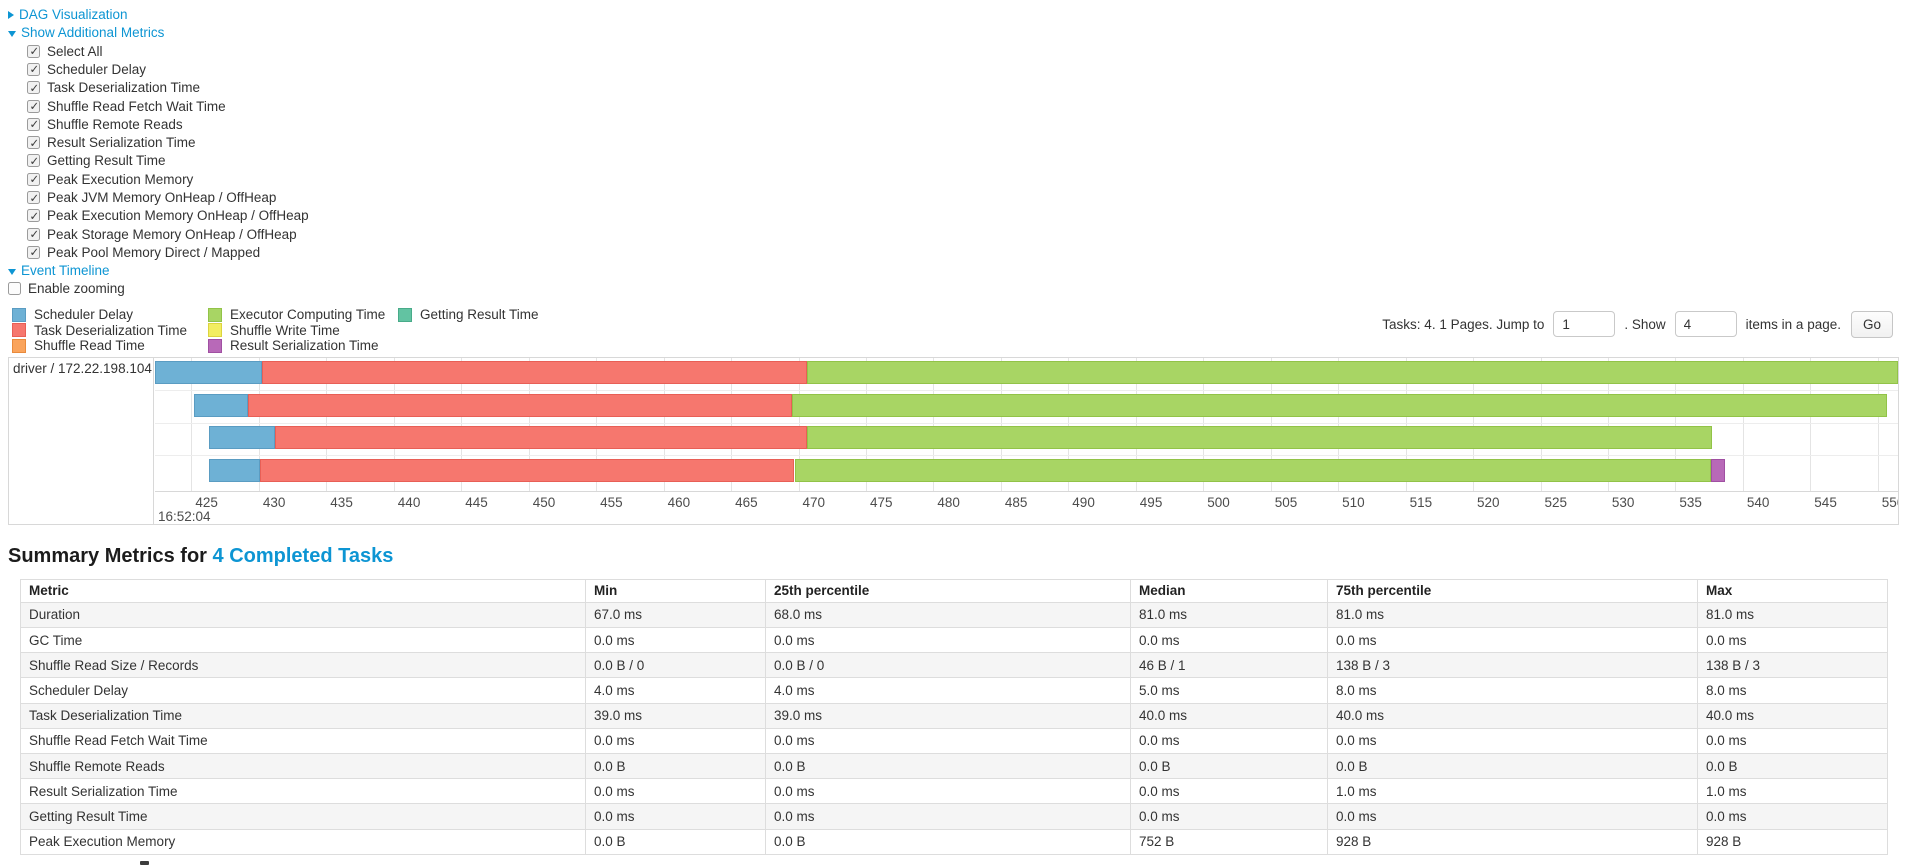 Image resolution: width=1907 pixels, height=865 pixels. What do you see at coordinates (1705, 324) in the screenshot?
I see `items-per-page-input` at bounding box center [1705, 324].